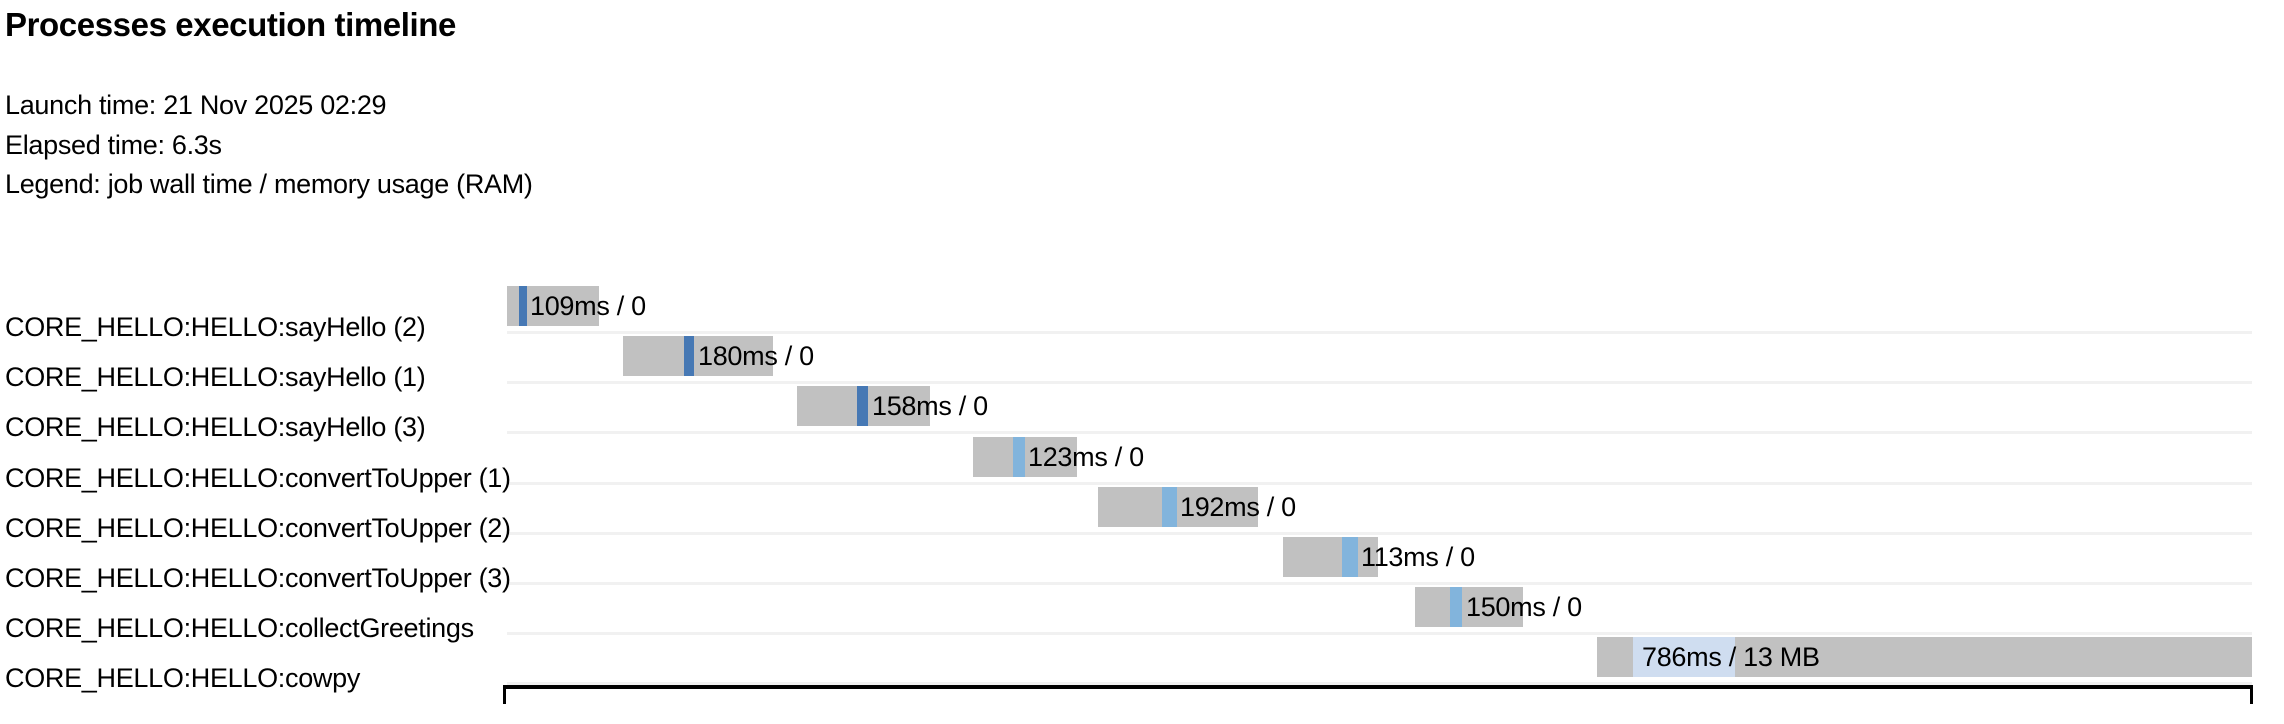 The width and height of the screenshot is (2284, 724). I want to click on task-value-label: 180ms / 0, so click(756, 356).